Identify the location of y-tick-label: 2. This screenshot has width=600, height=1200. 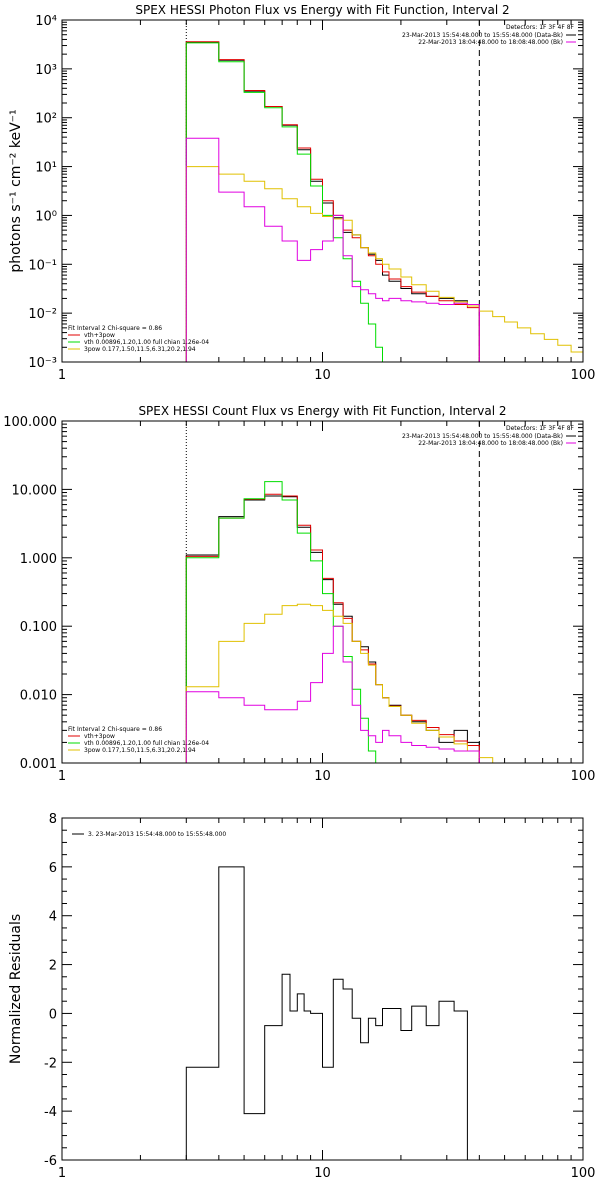
(53, 966).